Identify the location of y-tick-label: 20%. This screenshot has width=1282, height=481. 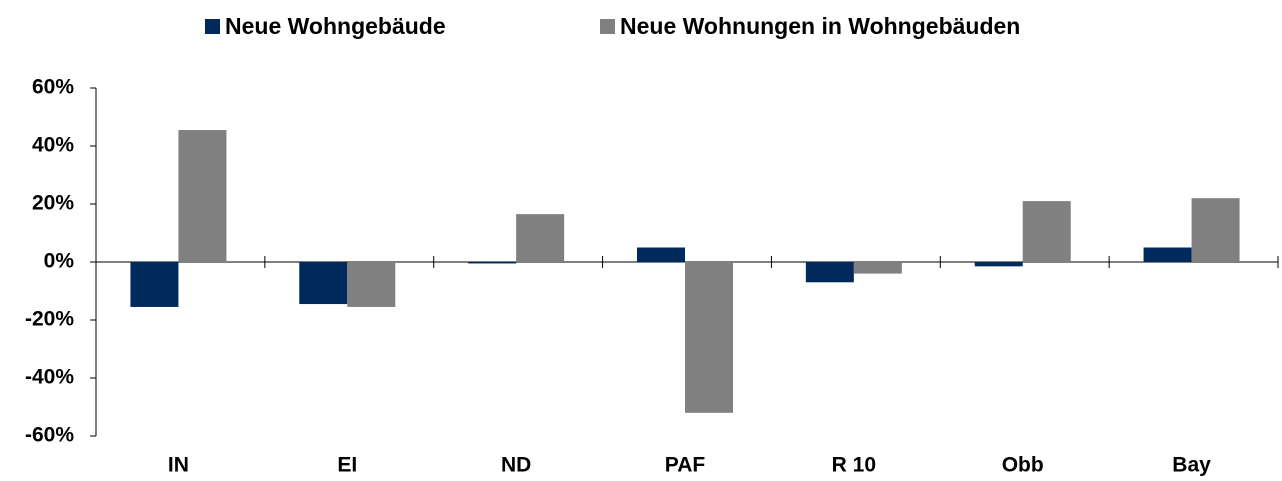
(53, 203).